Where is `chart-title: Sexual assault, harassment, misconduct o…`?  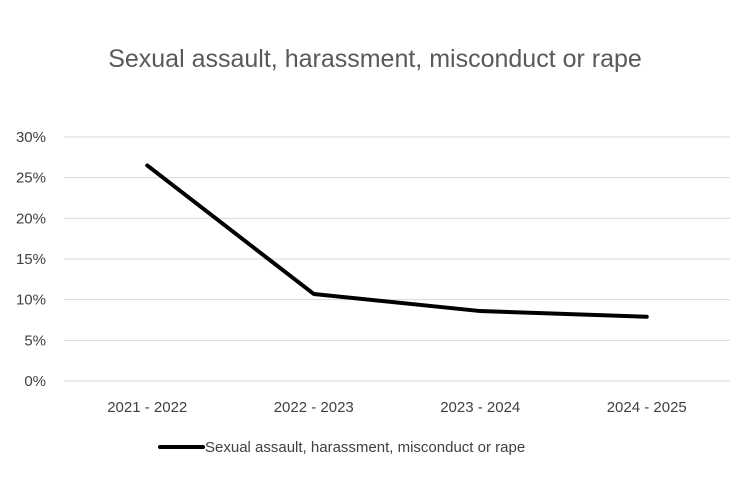
chart-title: Sexual assault, harassment, misconduct o… is located at coordinates (375, 59).